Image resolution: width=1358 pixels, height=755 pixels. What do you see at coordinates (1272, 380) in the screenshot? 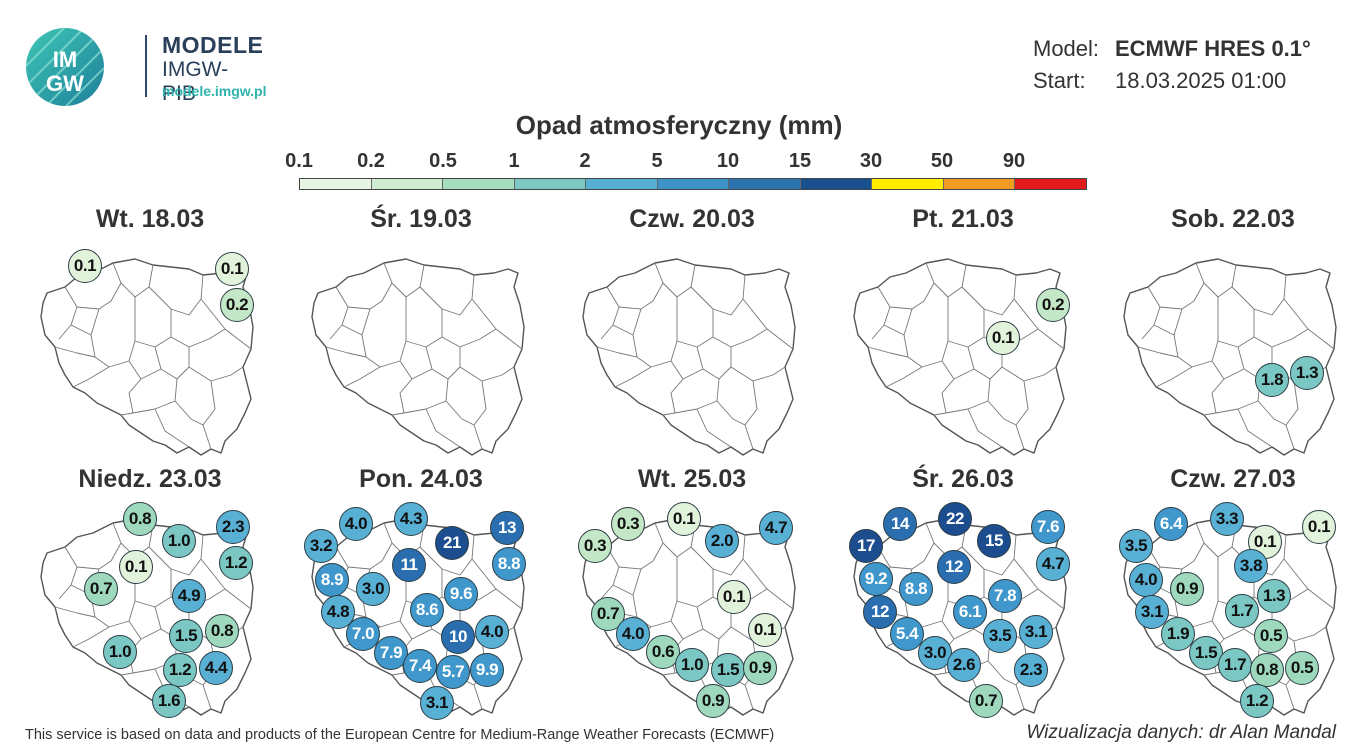
I see `precip-value-marker: 1.8` at bounding box center [1272, 380].